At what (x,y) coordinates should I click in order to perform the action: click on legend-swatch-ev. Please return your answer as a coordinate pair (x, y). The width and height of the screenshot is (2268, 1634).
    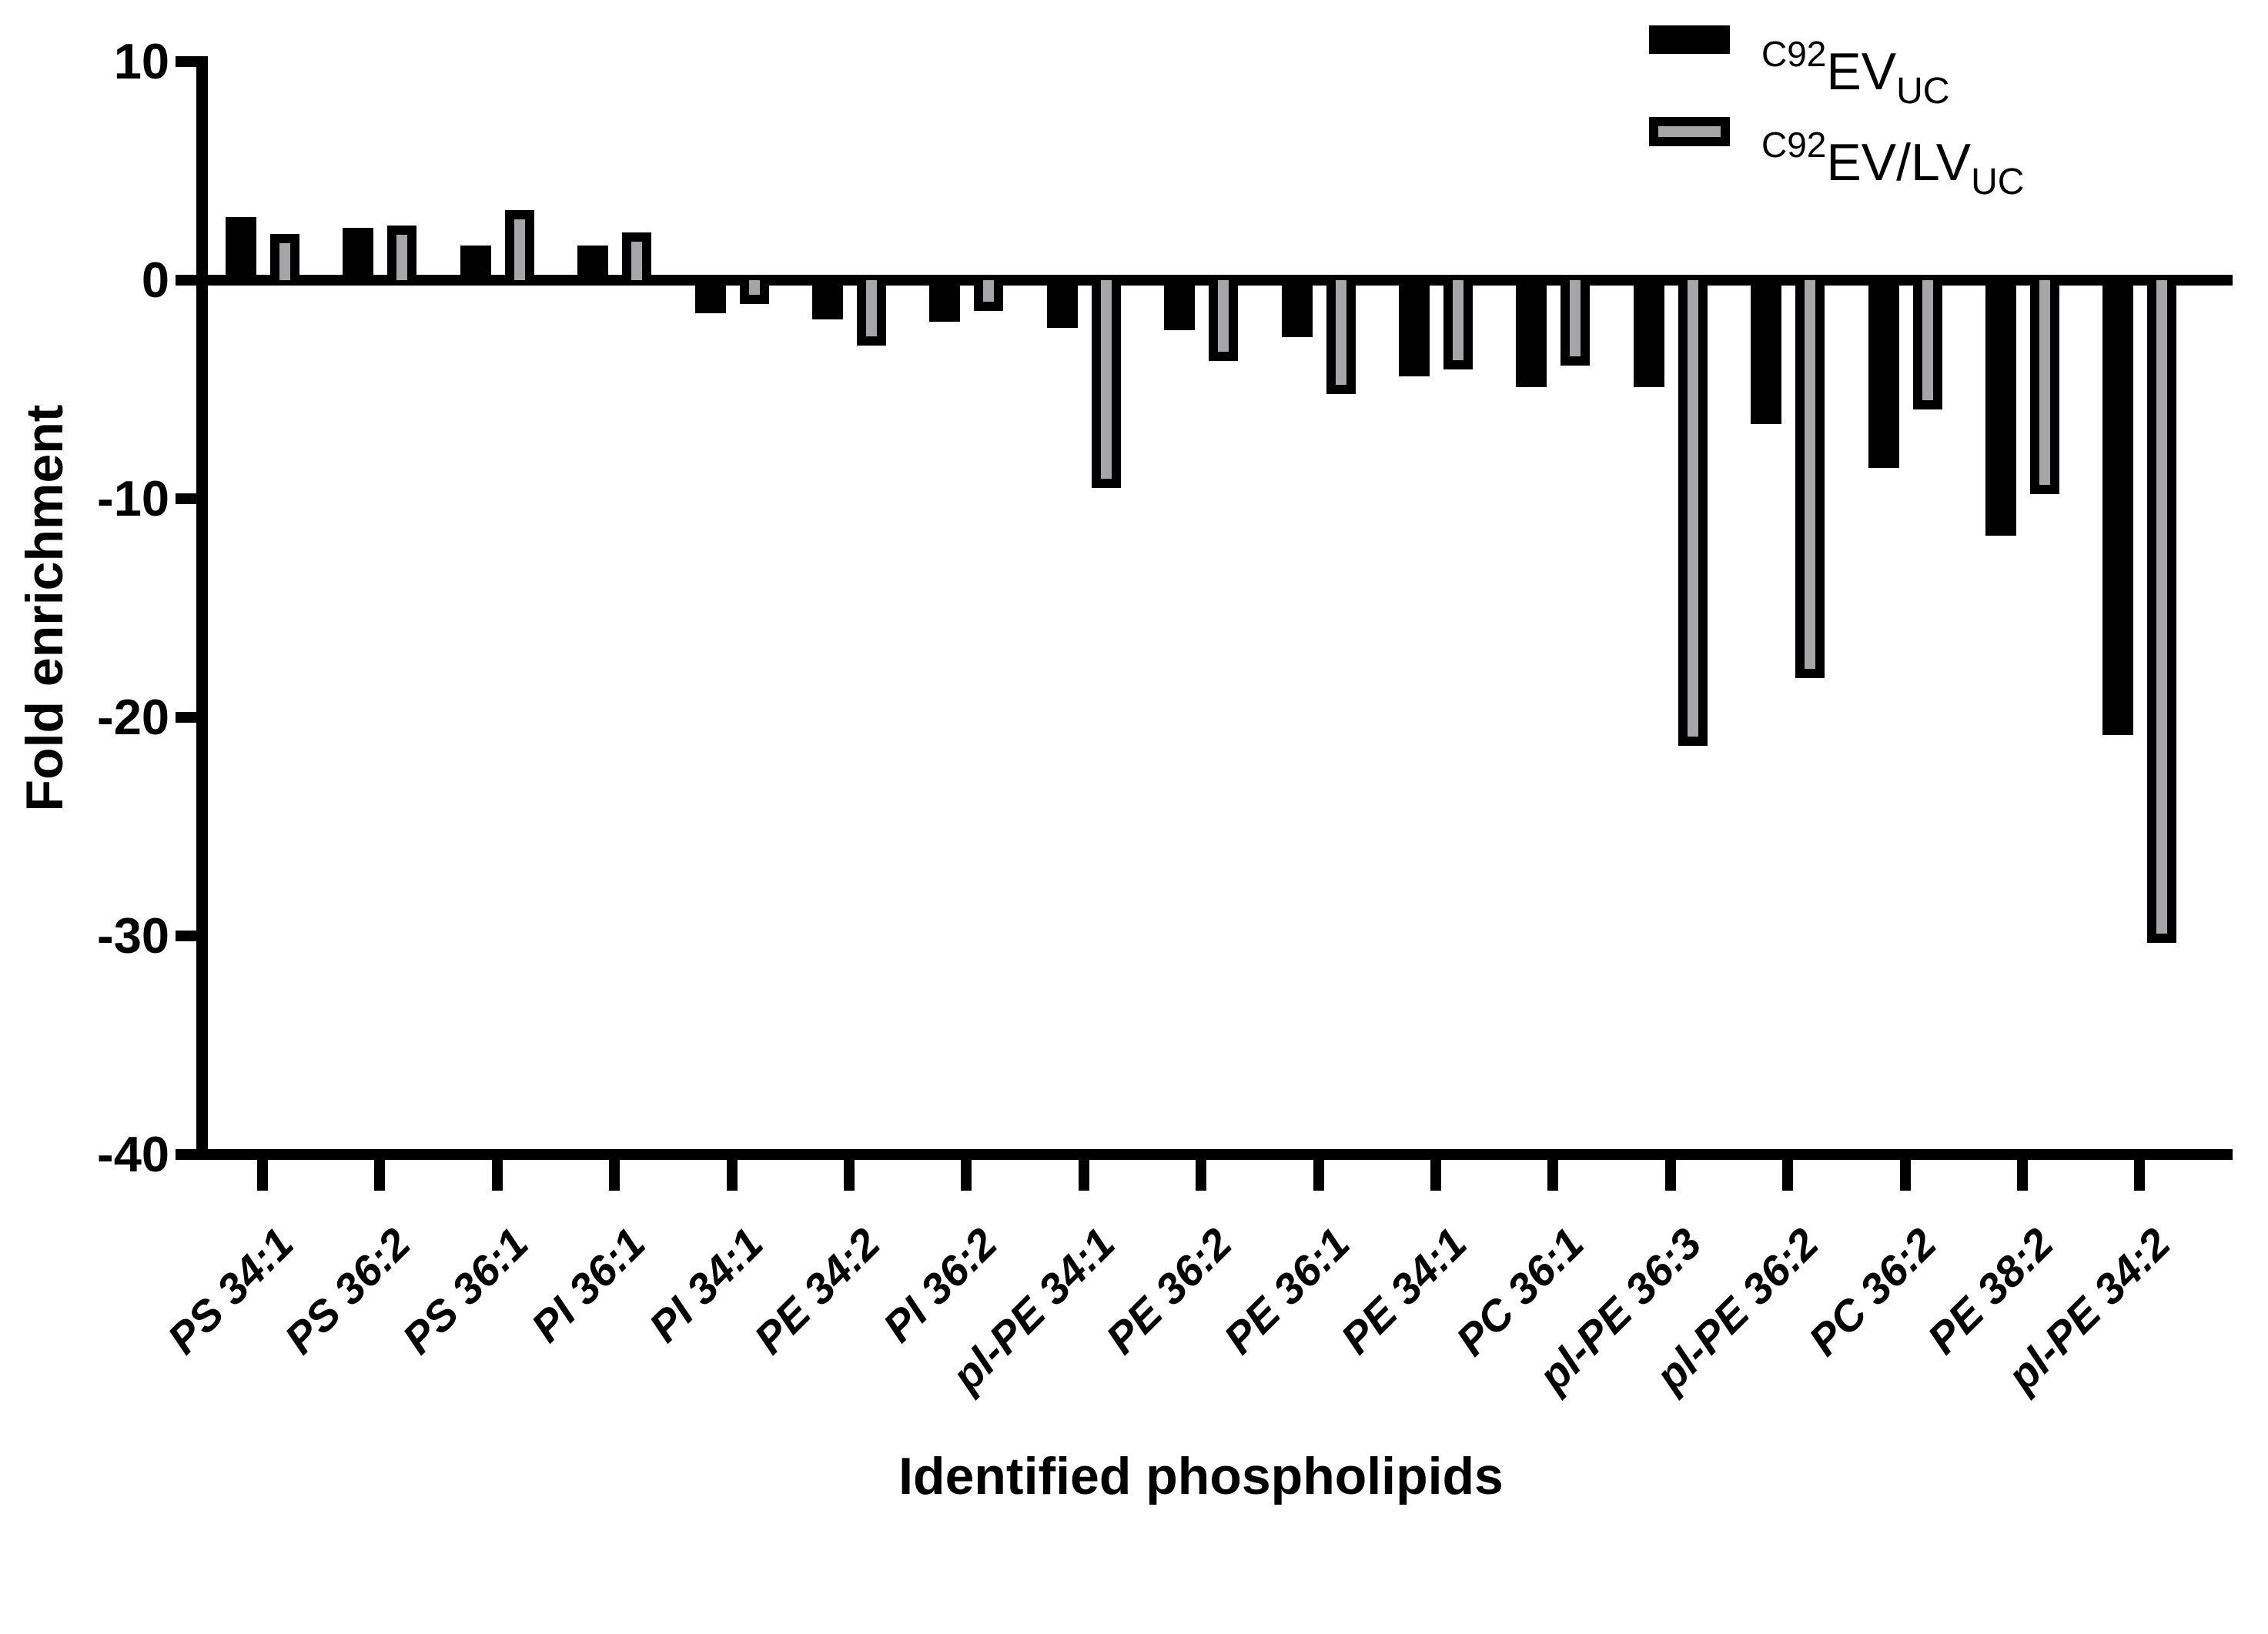
    Looking at the image, I should click on (1689, 39).